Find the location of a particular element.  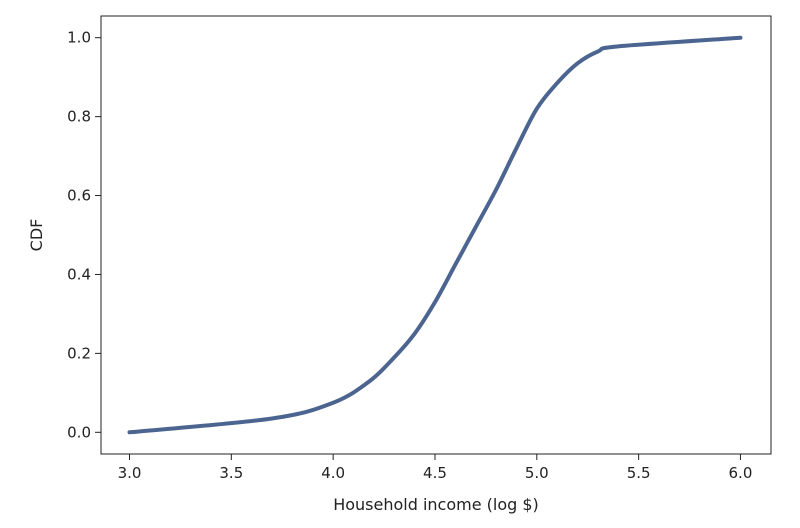

x-tick-label: 3.5 is located at coordinates (231, 473).